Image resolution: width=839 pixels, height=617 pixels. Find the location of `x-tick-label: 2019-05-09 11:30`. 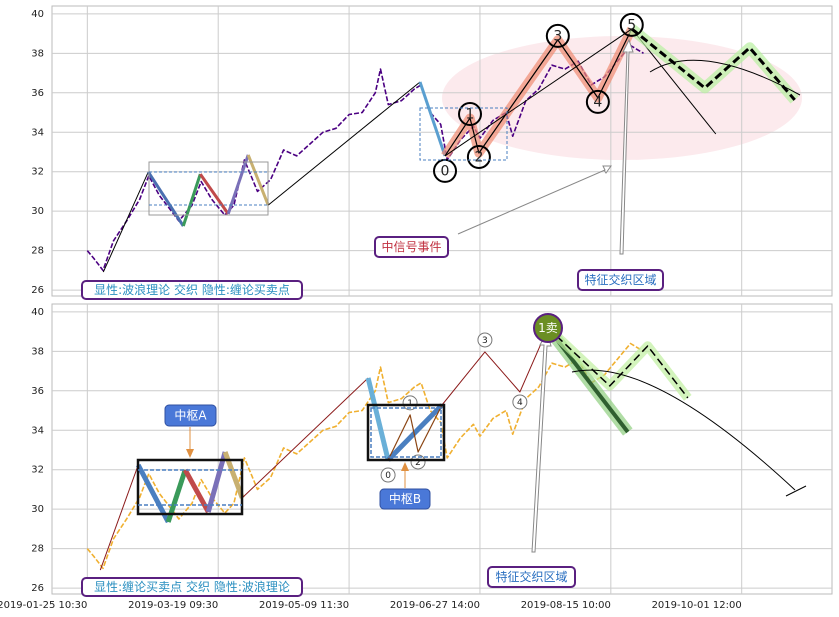

x-tick-label: 2019-05-09 11:30 is located at coordinates (304, 605).